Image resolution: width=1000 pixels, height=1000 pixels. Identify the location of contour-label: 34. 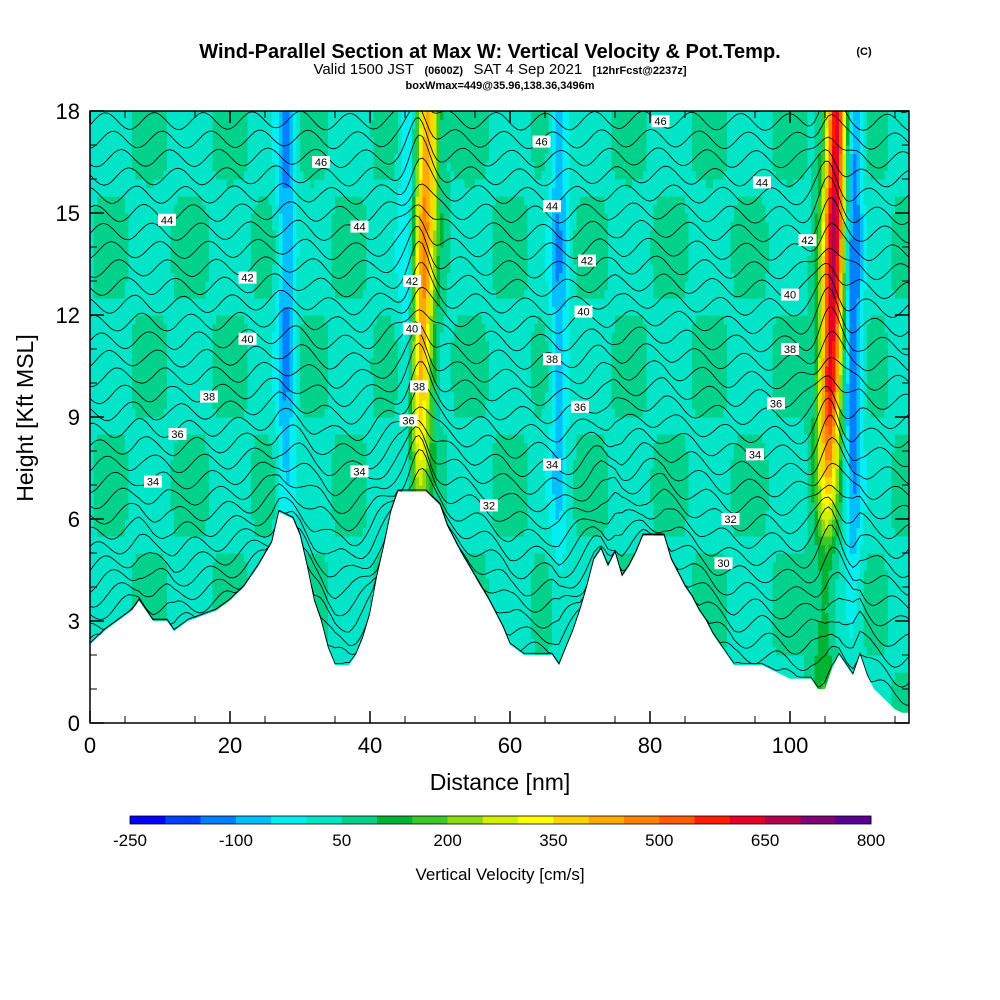
(552, 465).